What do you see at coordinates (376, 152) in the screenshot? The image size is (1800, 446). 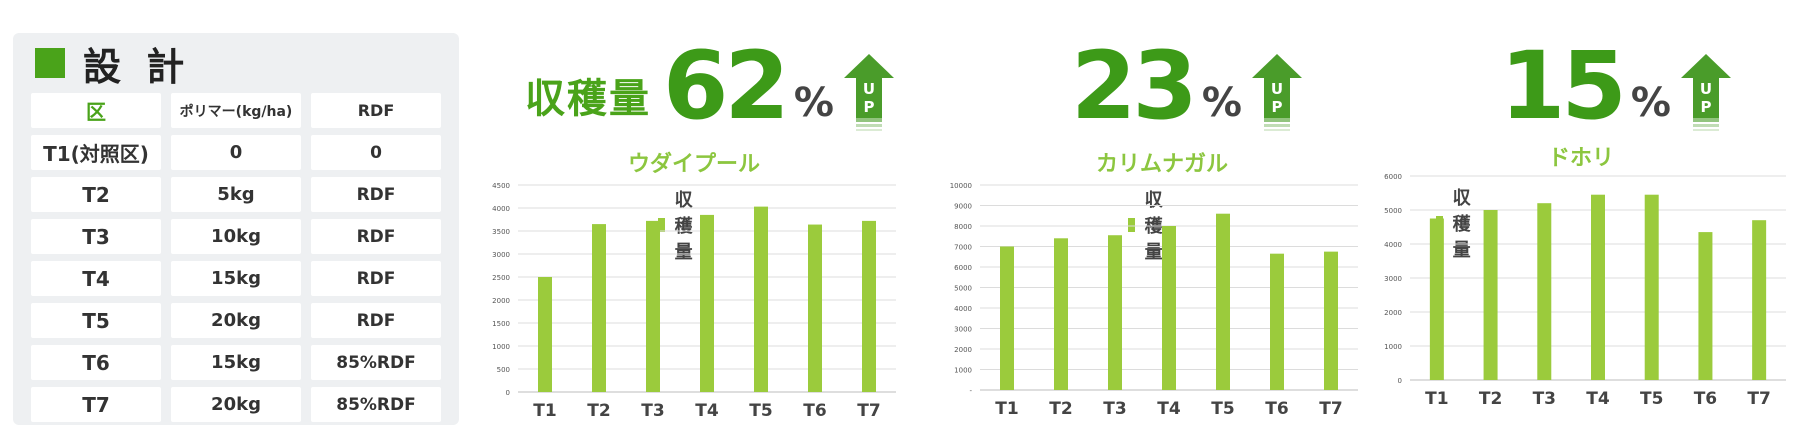 I see `table-cell-rdf: 0` at bounding box center [376, 152].